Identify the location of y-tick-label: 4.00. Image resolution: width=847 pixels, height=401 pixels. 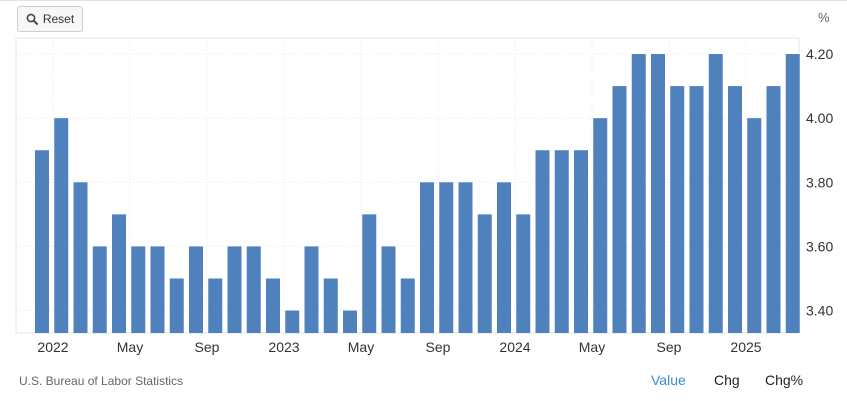
(819, 118).